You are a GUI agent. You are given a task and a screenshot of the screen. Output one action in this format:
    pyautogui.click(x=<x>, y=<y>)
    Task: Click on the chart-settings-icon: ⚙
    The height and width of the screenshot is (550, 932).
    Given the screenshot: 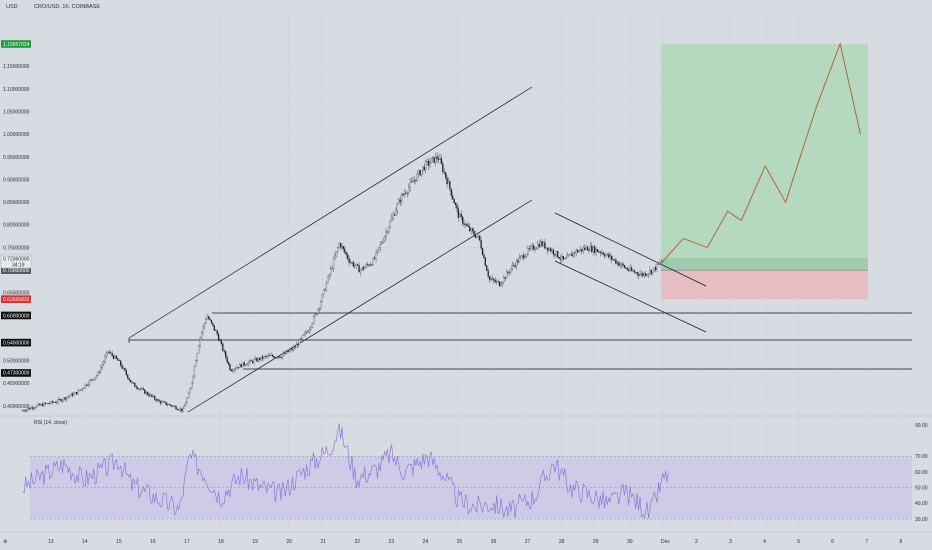 What is the action you would take?
    pyautogui.click(x=5, y=542)
    